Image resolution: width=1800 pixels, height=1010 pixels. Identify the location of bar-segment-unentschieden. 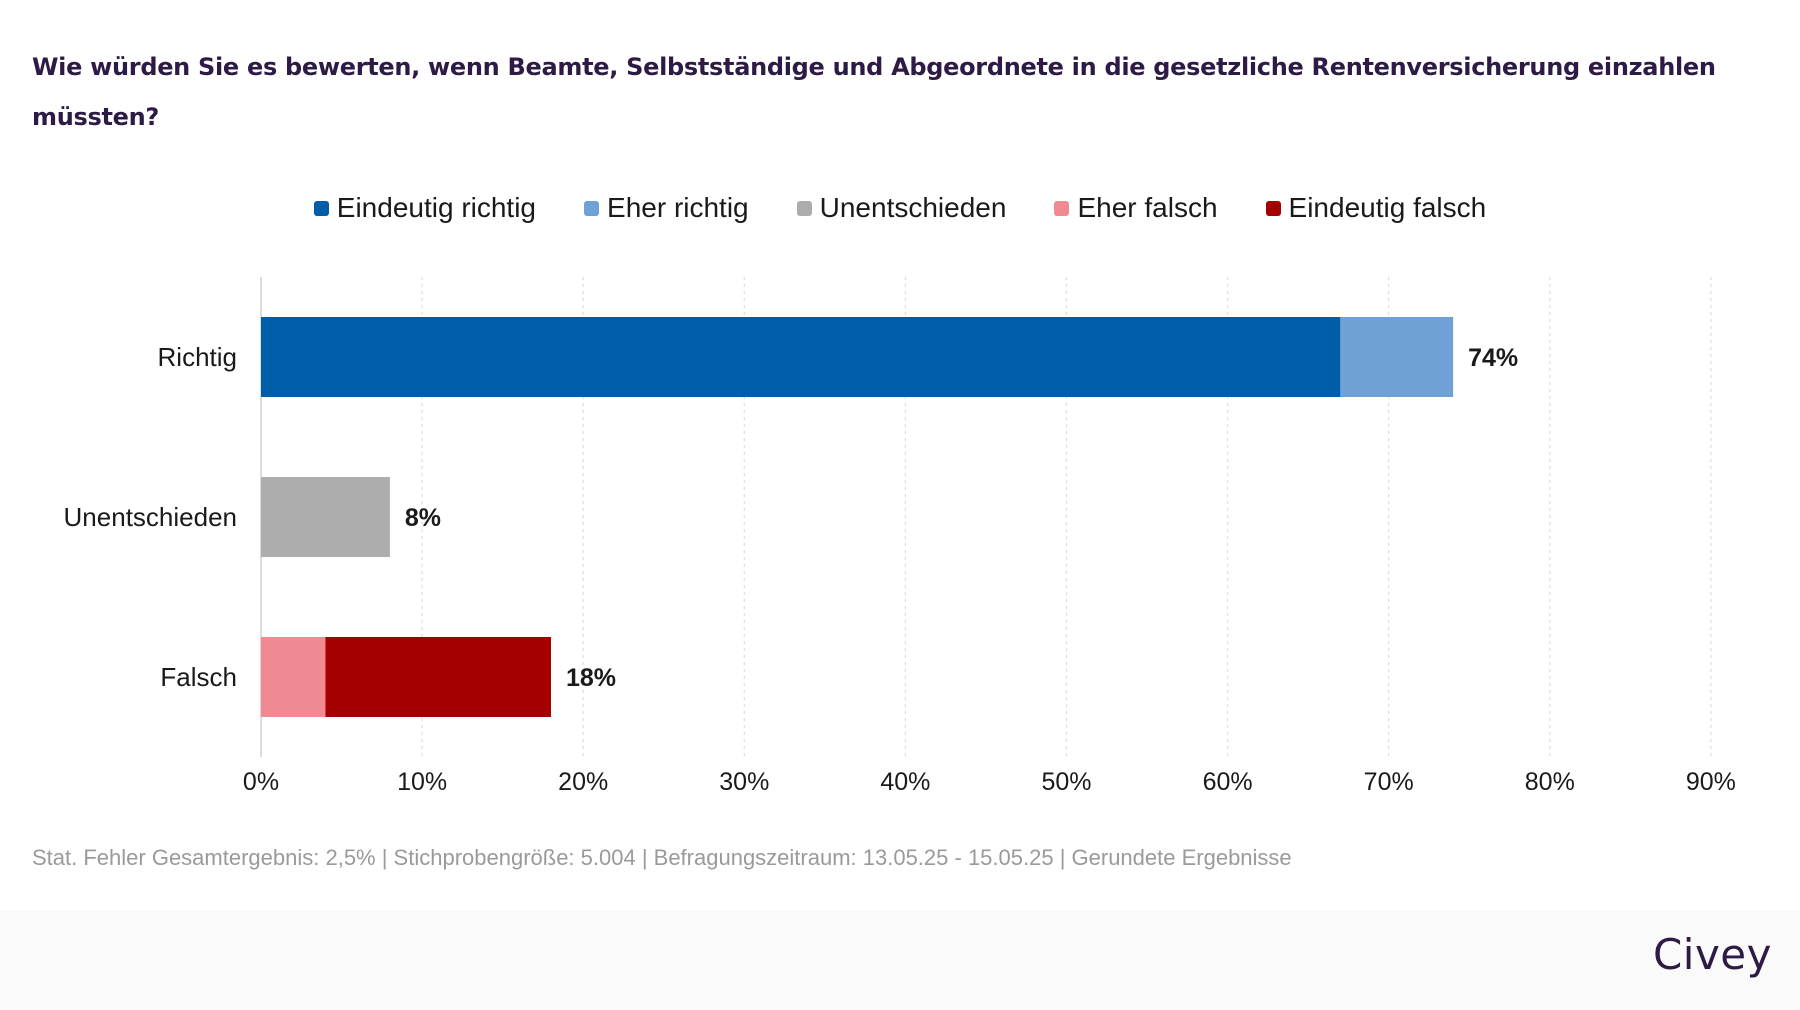
(325, 517).